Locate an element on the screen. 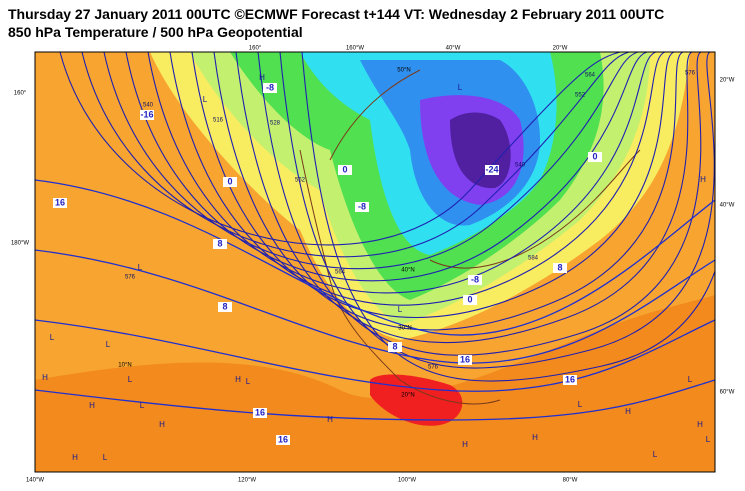 This screenshot has width=745, height=491. grid-label: 20°W is located at coordinates (727, 81).